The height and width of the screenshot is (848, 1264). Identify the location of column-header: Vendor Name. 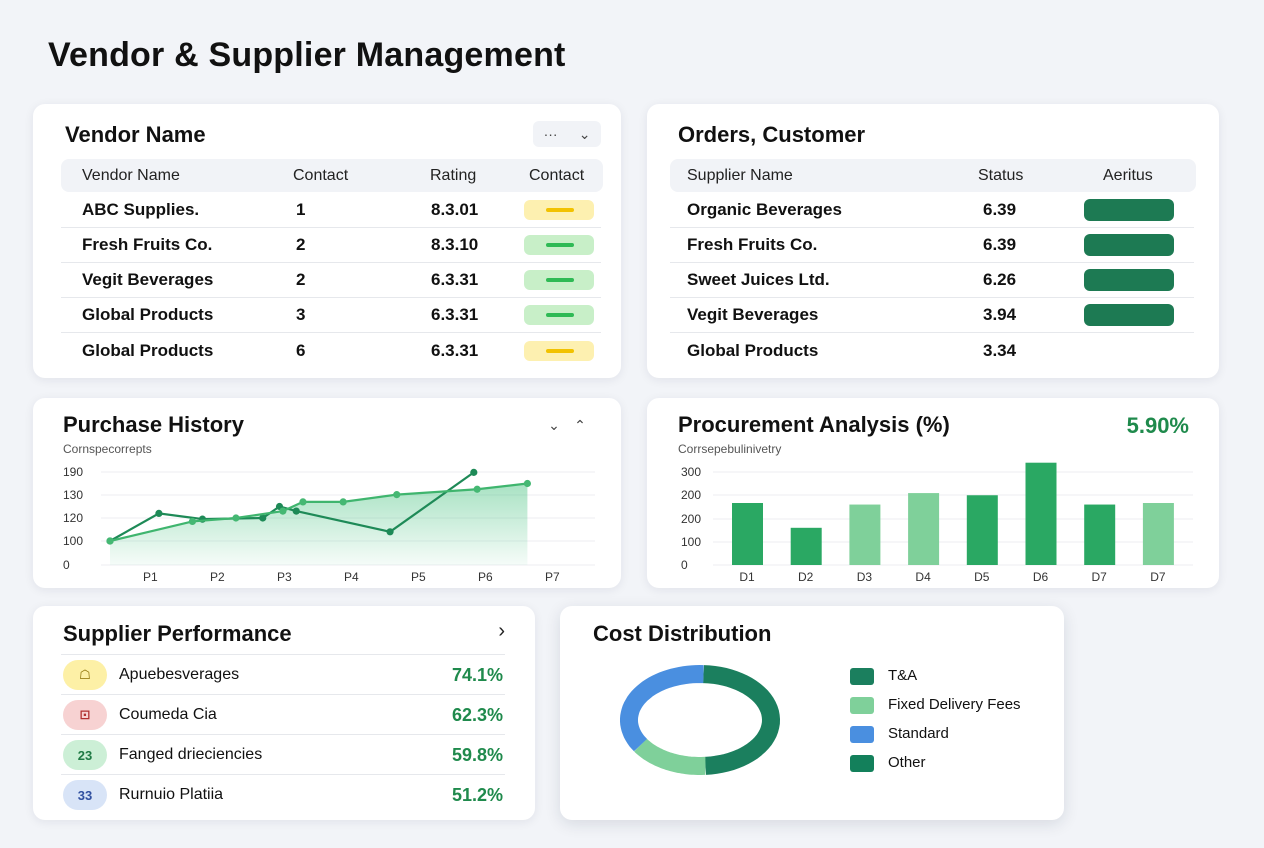
(131, 175).